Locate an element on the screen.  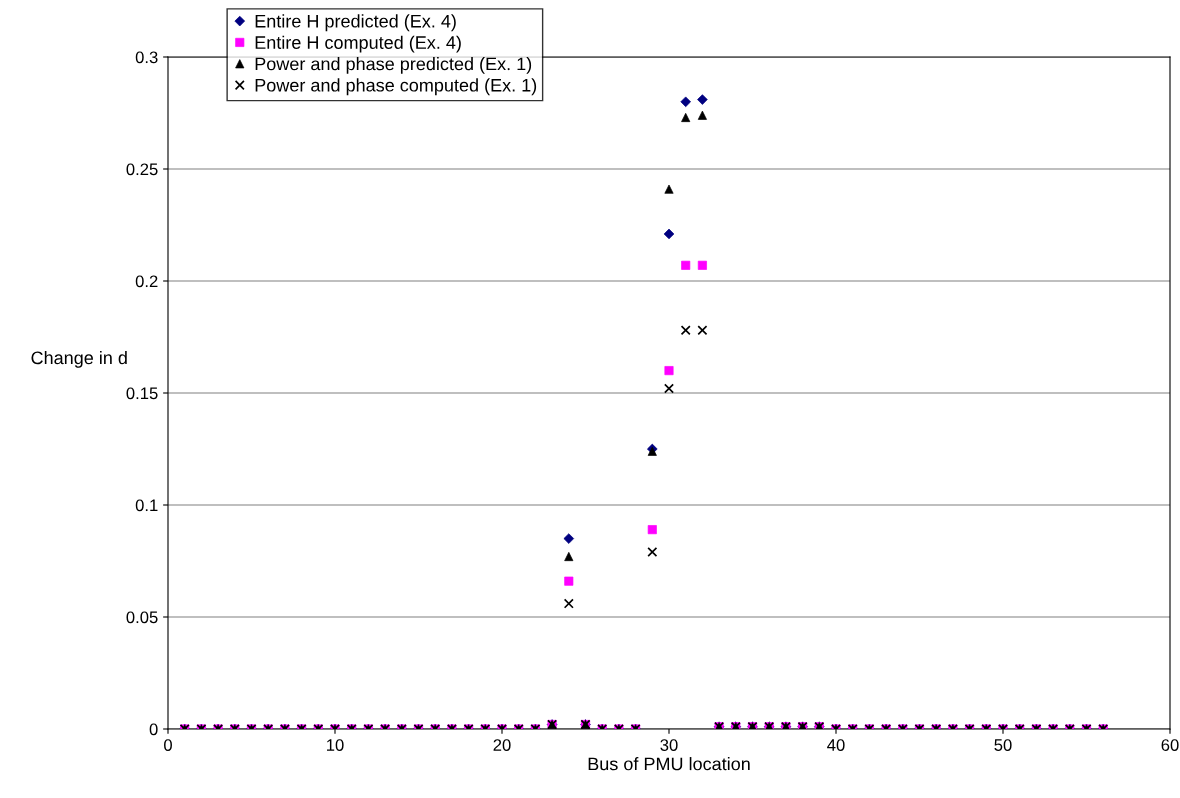
x-tick-label: 60 is located at coordinates (1170, 745).